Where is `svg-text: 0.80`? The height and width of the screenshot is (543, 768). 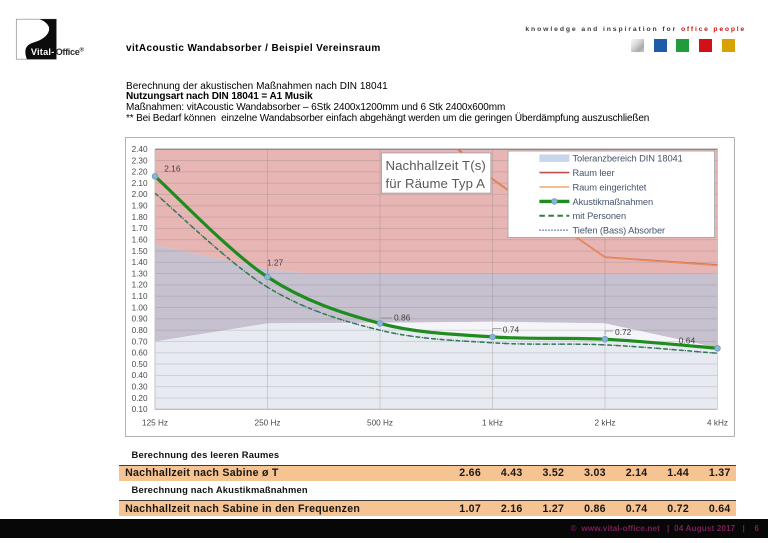
svg-text: 0.80 is located at coordinates (140, 330).